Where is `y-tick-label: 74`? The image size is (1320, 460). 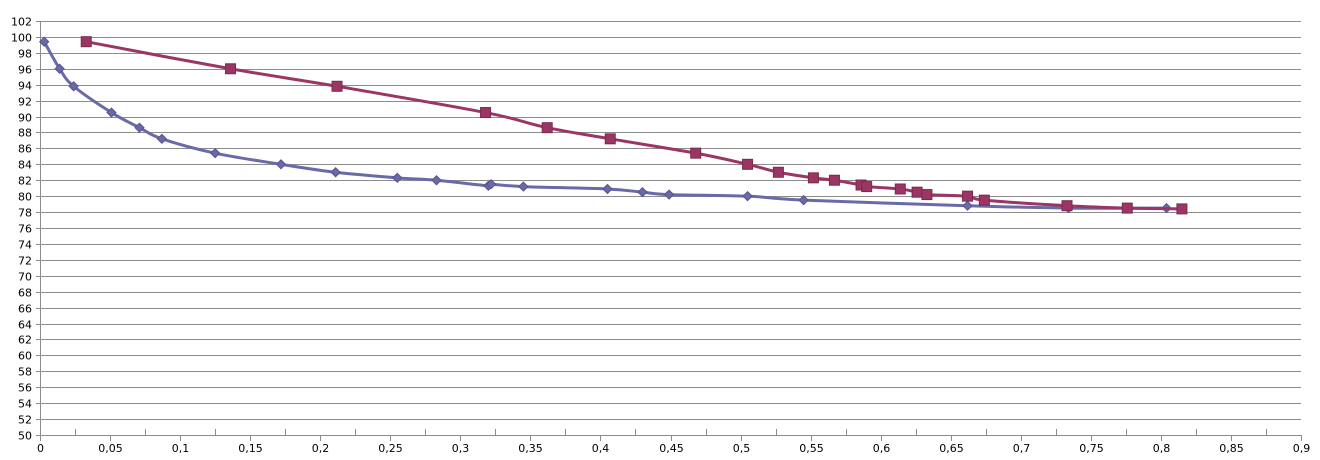
y-tick-label: 74 is located at coordinates (25, 245).